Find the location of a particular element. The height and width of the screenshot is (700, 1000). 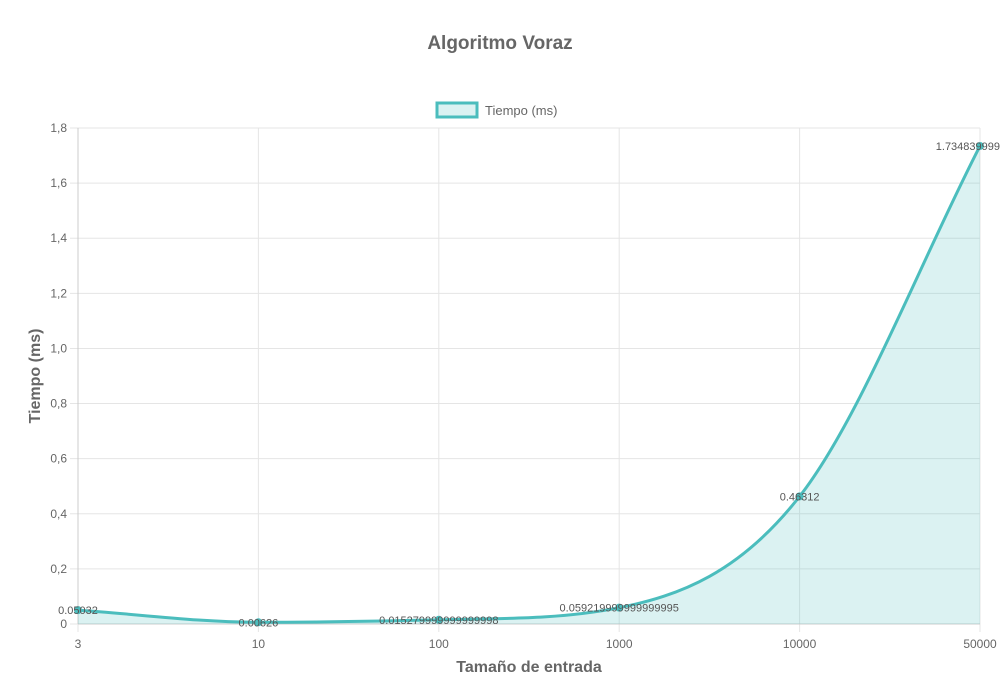

y-tick-label: 0,4 is located at coordinates (58, 514).